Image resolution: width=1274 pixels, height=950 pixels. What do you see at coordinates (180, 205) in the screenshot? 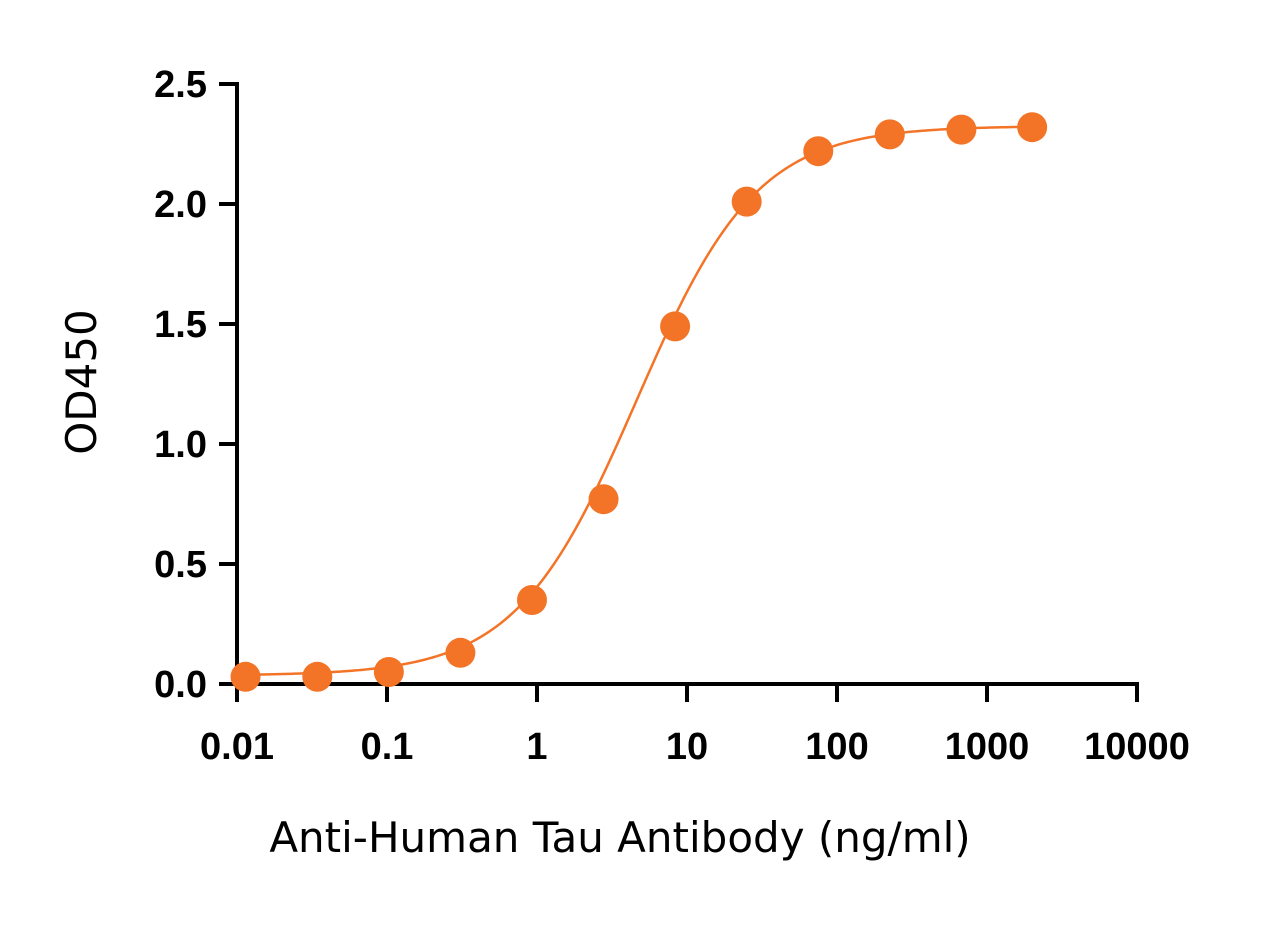
I see `y-tick-label: 2.0` at bounding box center [180, 205].